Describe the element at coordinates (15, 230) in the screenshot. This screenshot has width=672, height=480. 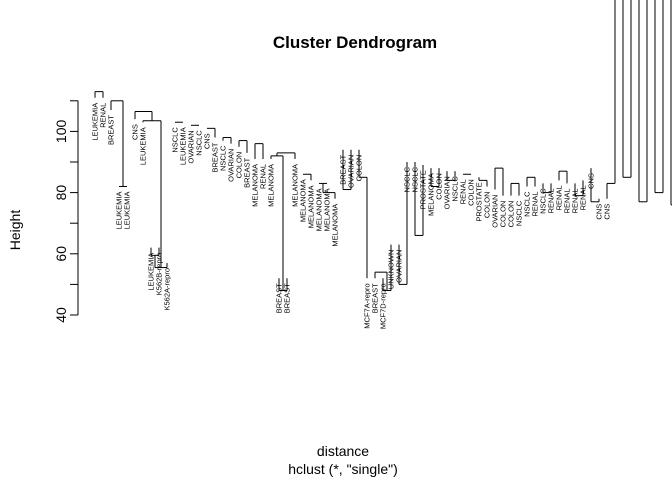
I see `y-axis-title: Height` at that location.